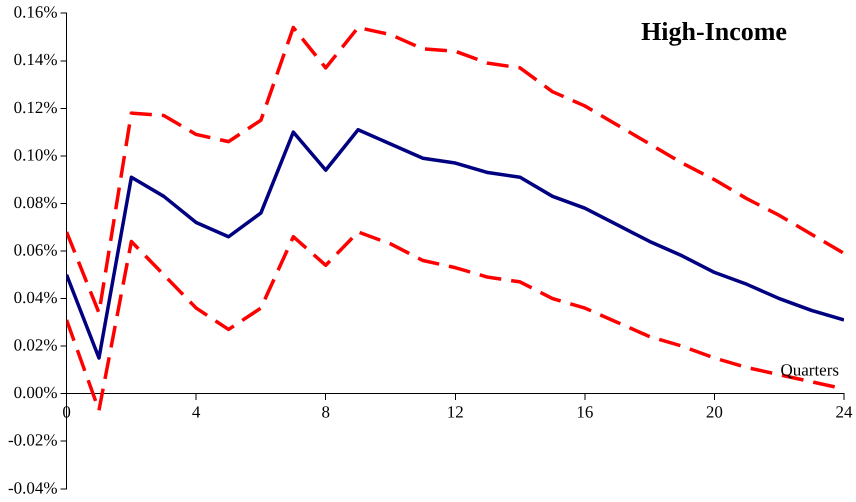 This screenshot has width=856, height=502. I want to click on y-tick-label: 0.00%, so click(36, 392).